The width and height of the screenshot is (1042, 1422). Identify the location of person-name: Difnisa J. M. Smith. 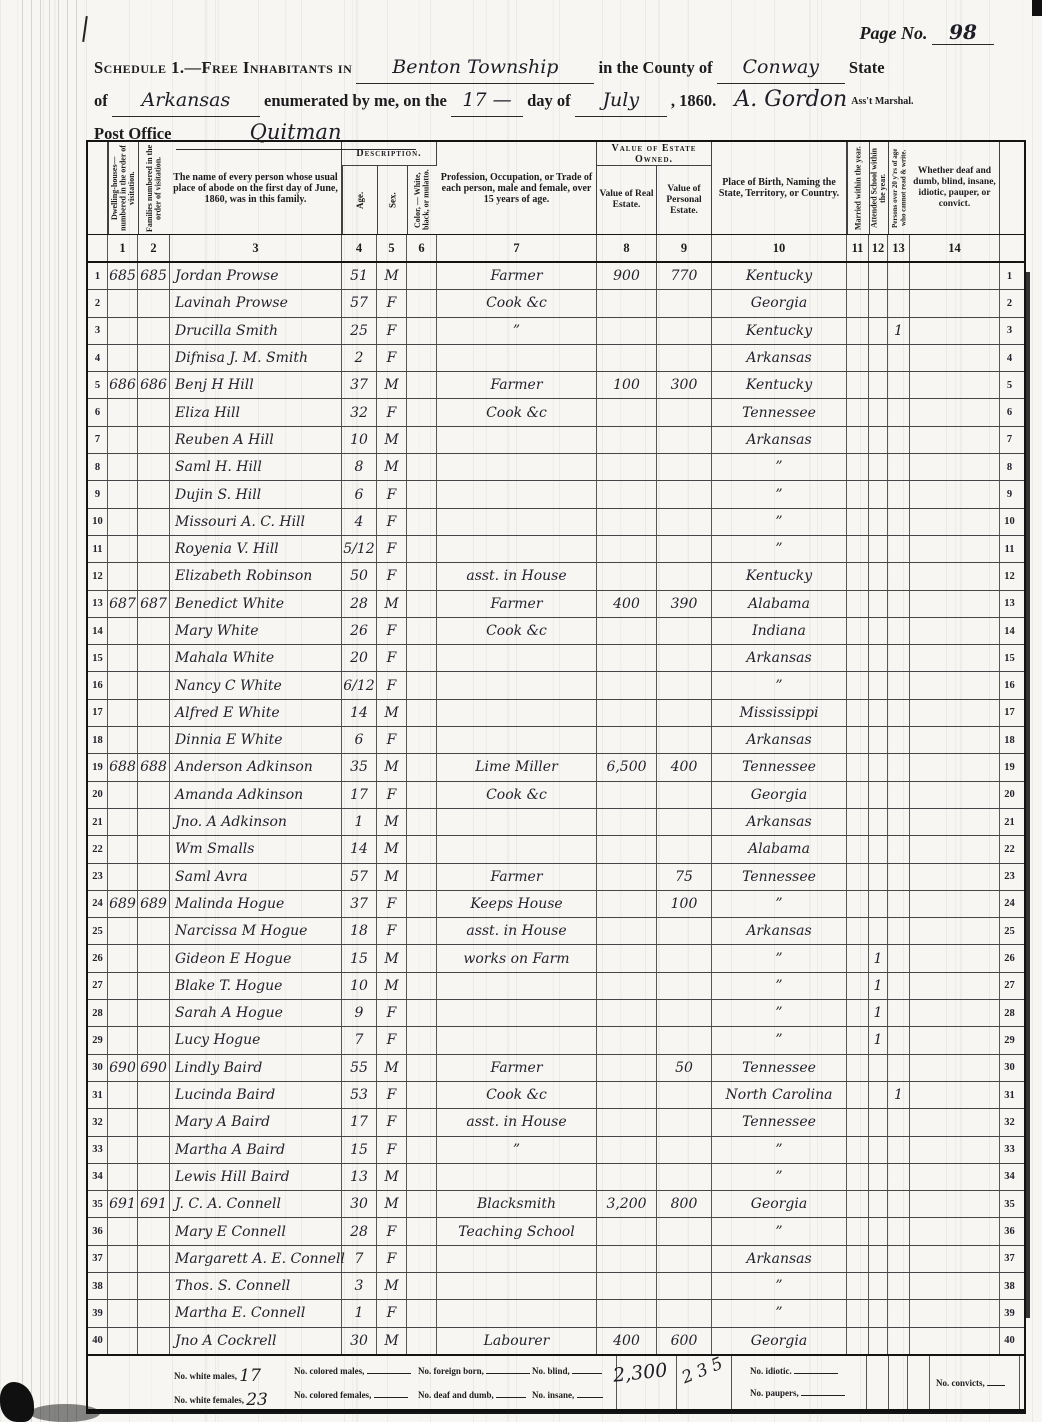
(256, 358).